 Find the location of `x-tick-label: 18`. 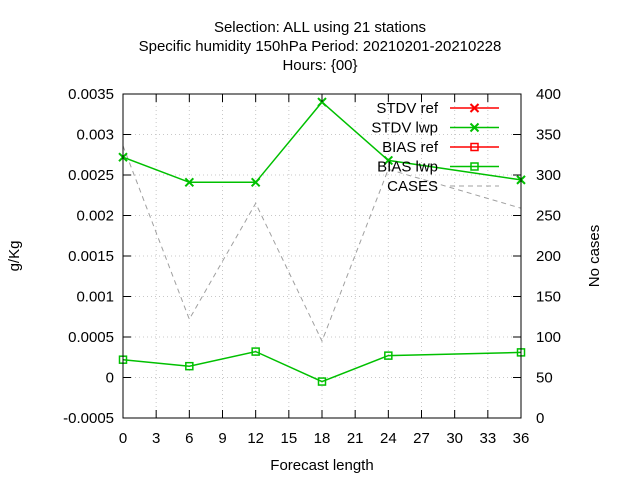

x-tick-label: 18 is located at coordinates (322, 438).